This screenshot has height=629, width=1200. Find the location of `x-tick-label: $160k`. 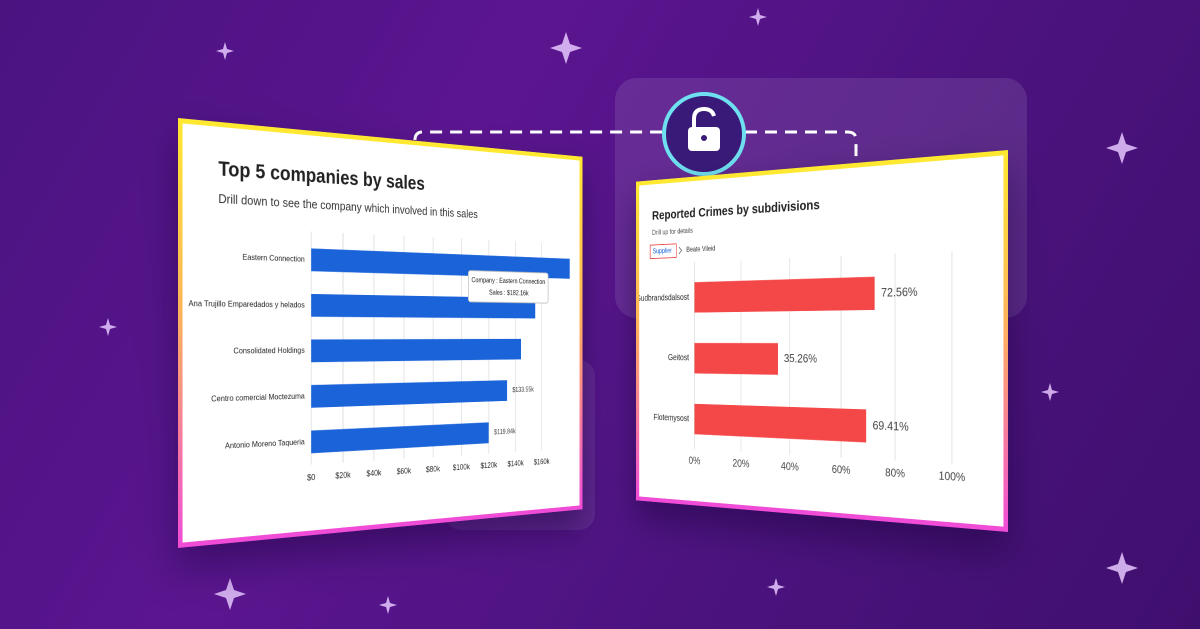

x-tick-label: $160k is located at coordinates (542, 462).